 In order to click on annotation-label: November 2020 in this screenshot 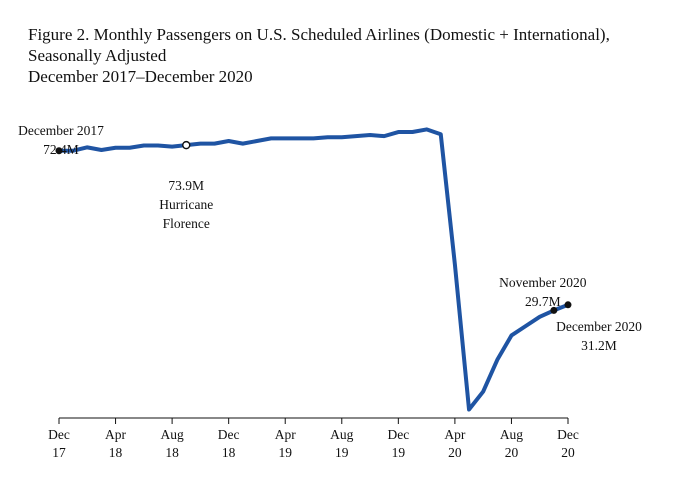, I will do `click(543, 282)`.